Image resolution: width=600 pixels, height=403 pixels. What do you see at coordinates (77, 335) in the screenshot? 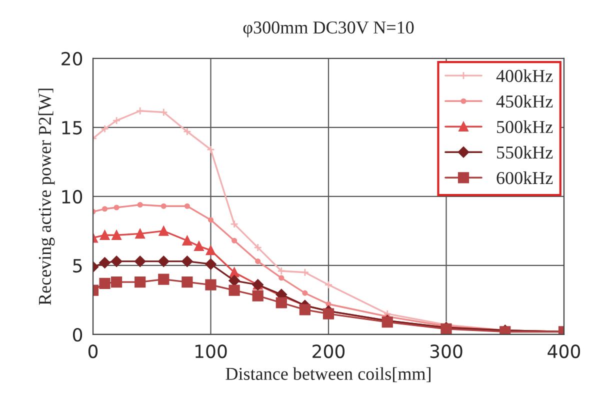
I see `y-tick-label: 0` at bounding box center [77, 335].